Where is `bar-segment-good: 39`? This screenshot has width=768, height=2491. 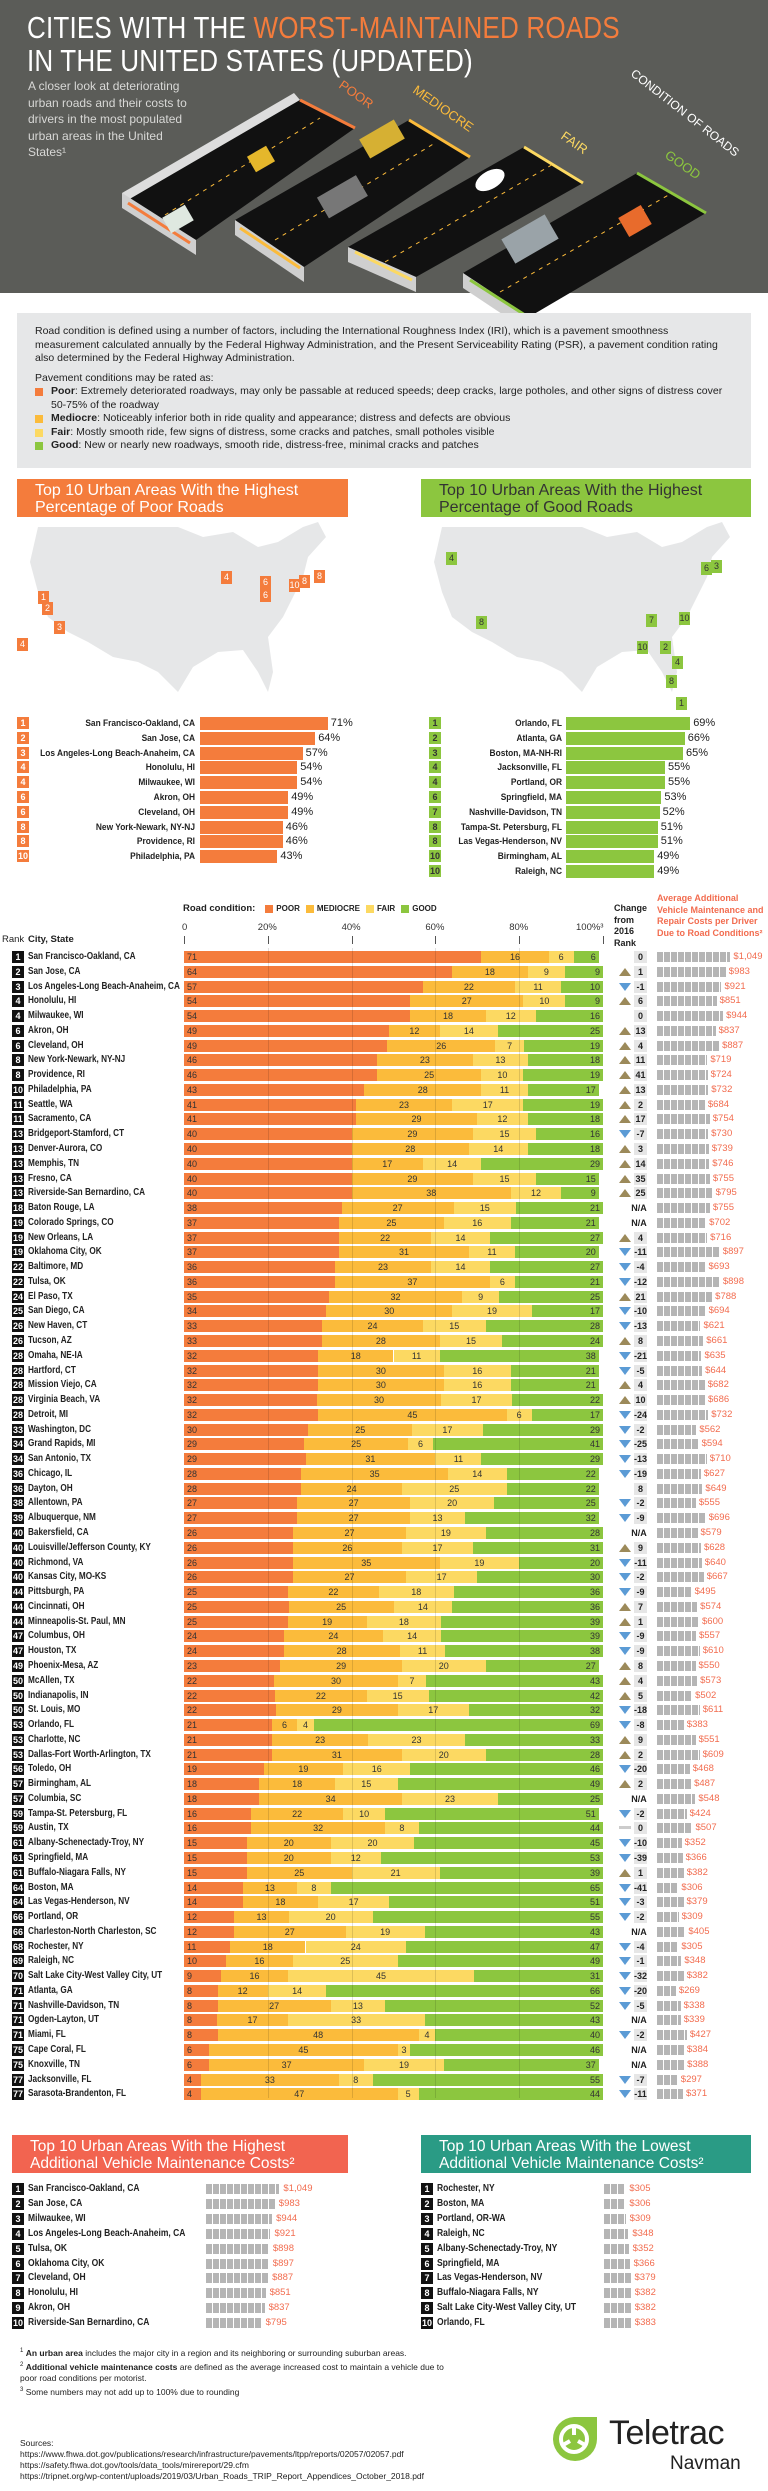
bar-segment-good: 39 is located at coordinates (522, 1621).